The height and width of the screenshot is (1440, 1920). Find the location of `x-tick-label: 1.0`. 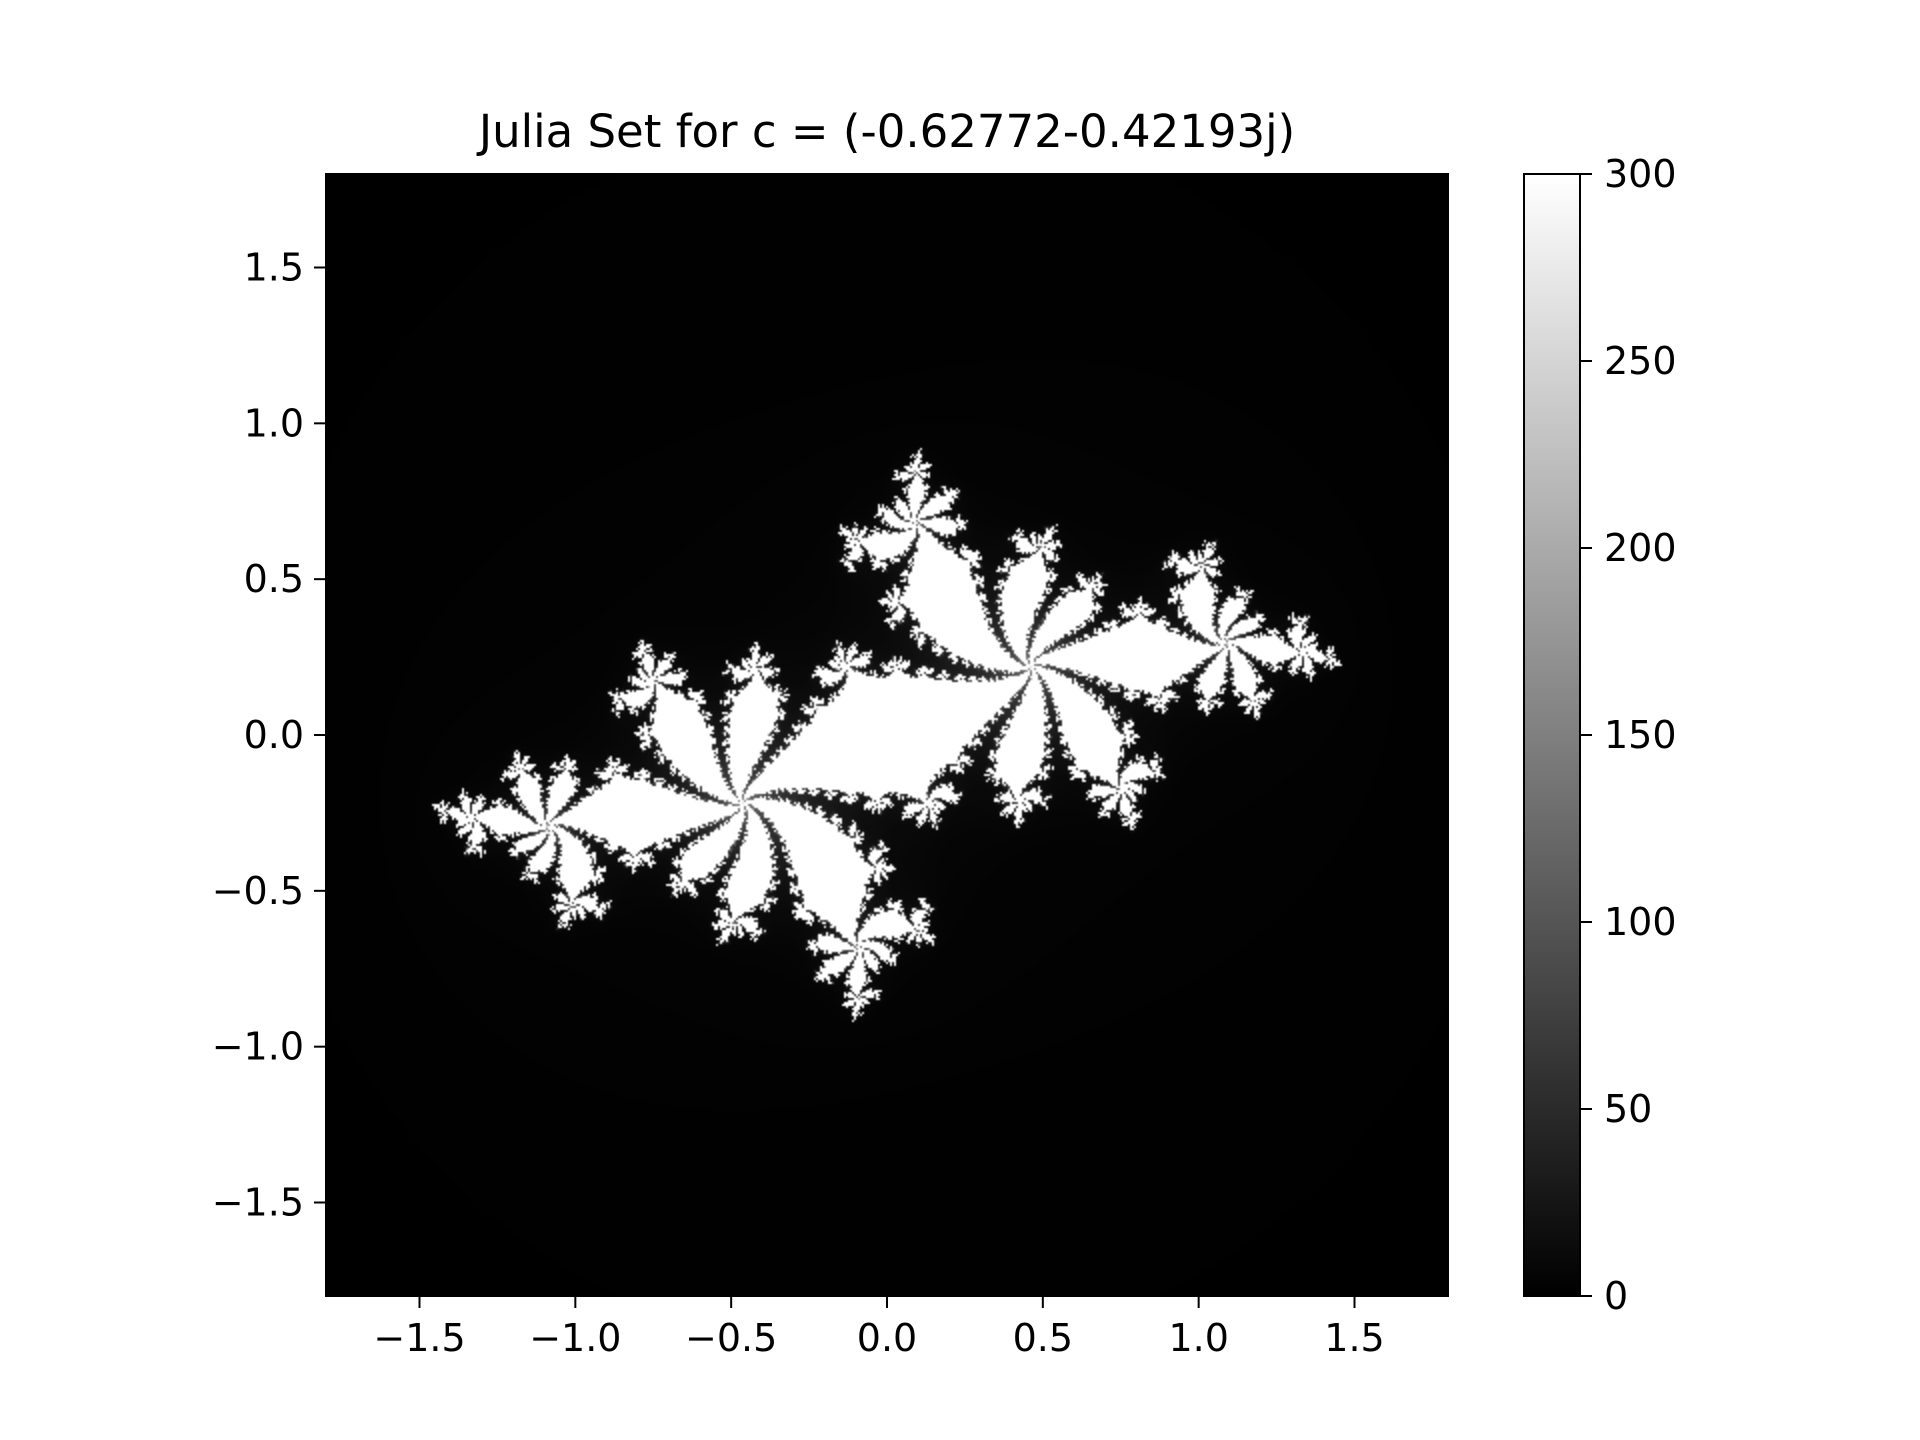

x-tick-label: 1.0 is located at coordinates (1198, 1338).